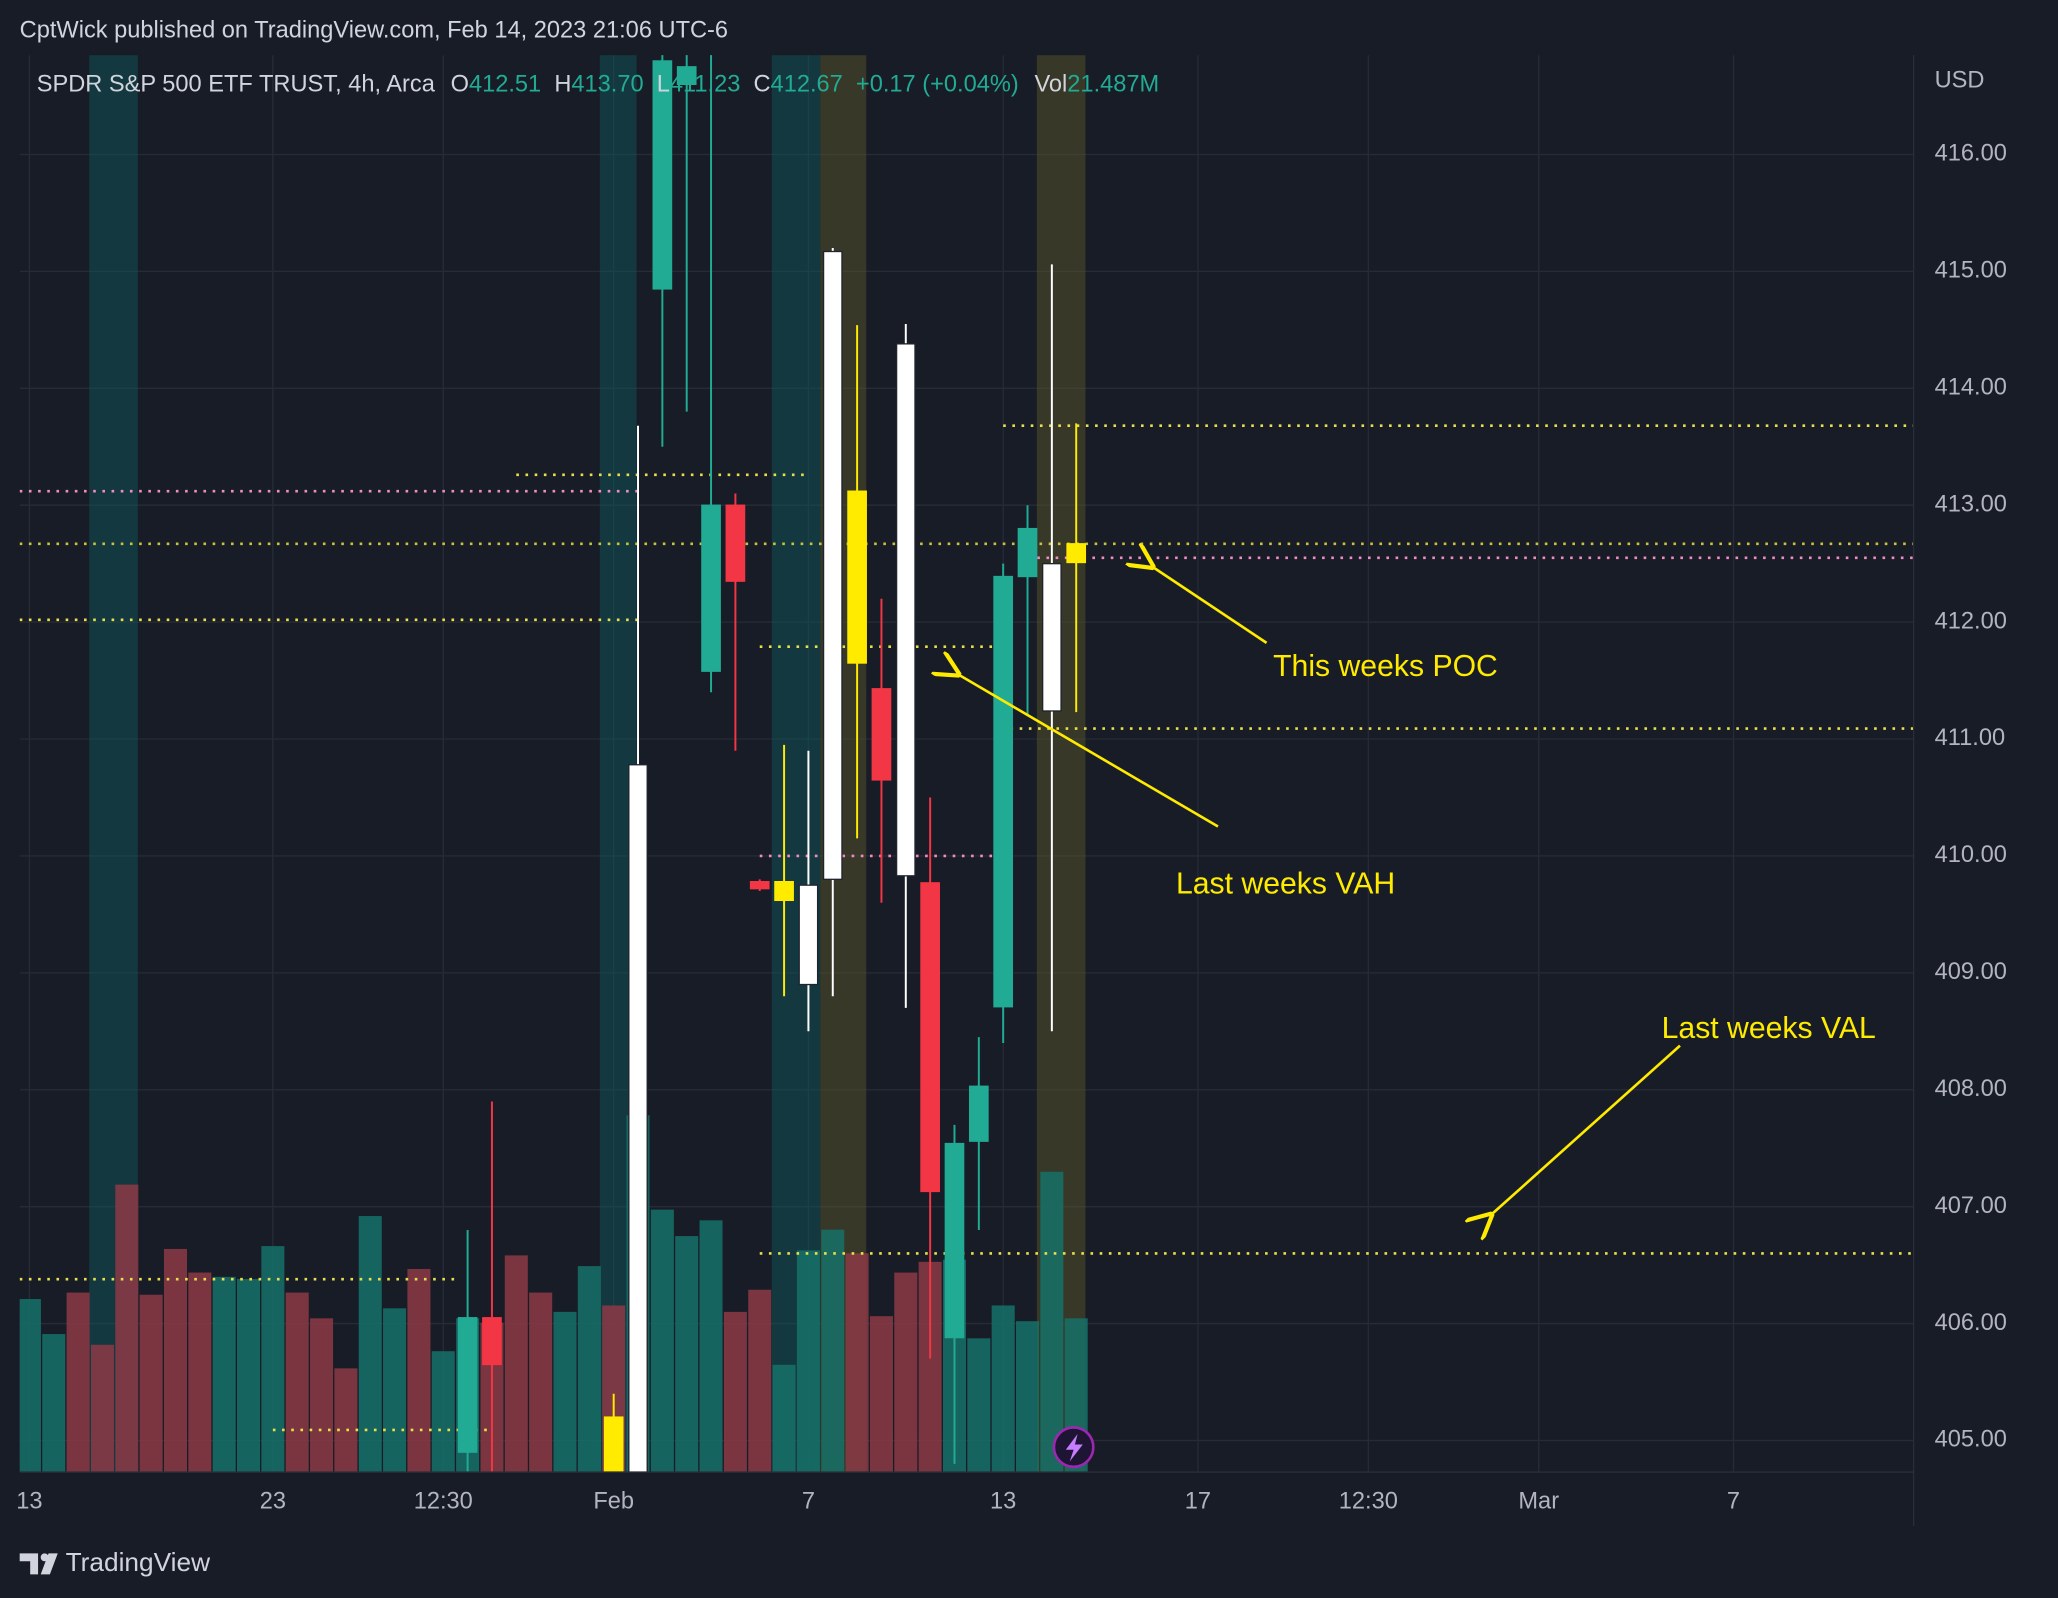 The image size is (2058, 1598). I want to click on currency-label: USD, so click(1960, 81).